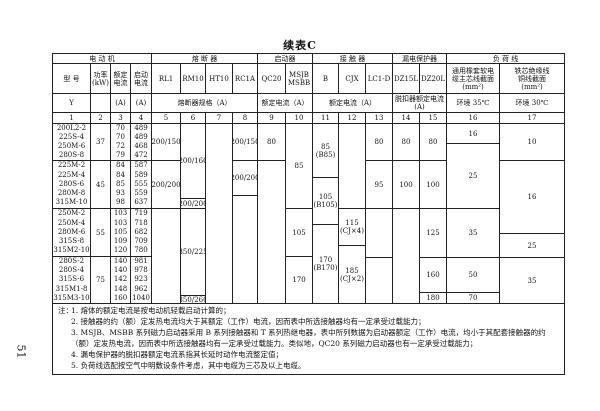 This screenshot has width=600, height=411. I want to click on motor-models-value: 315S-6, so click(71, 279).